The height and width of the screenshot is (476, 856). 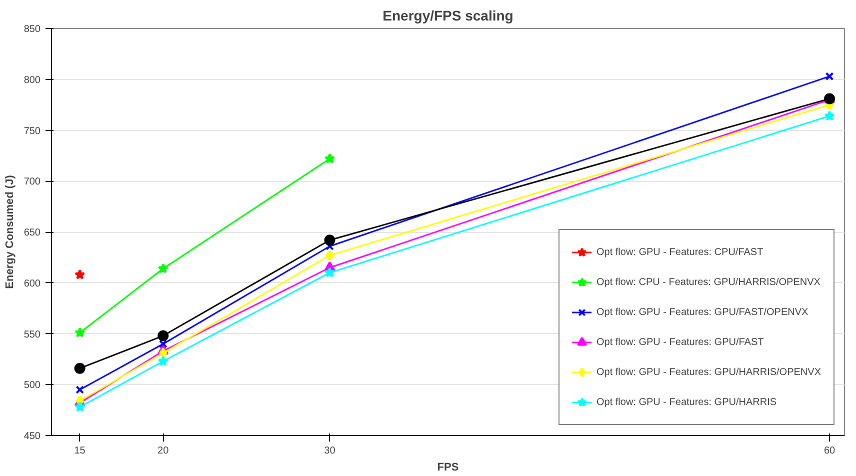 What do you see at coordinates (32, 131) in the screenshot?
I see `y-tick-label: 750` at bounding box center [32, 131].